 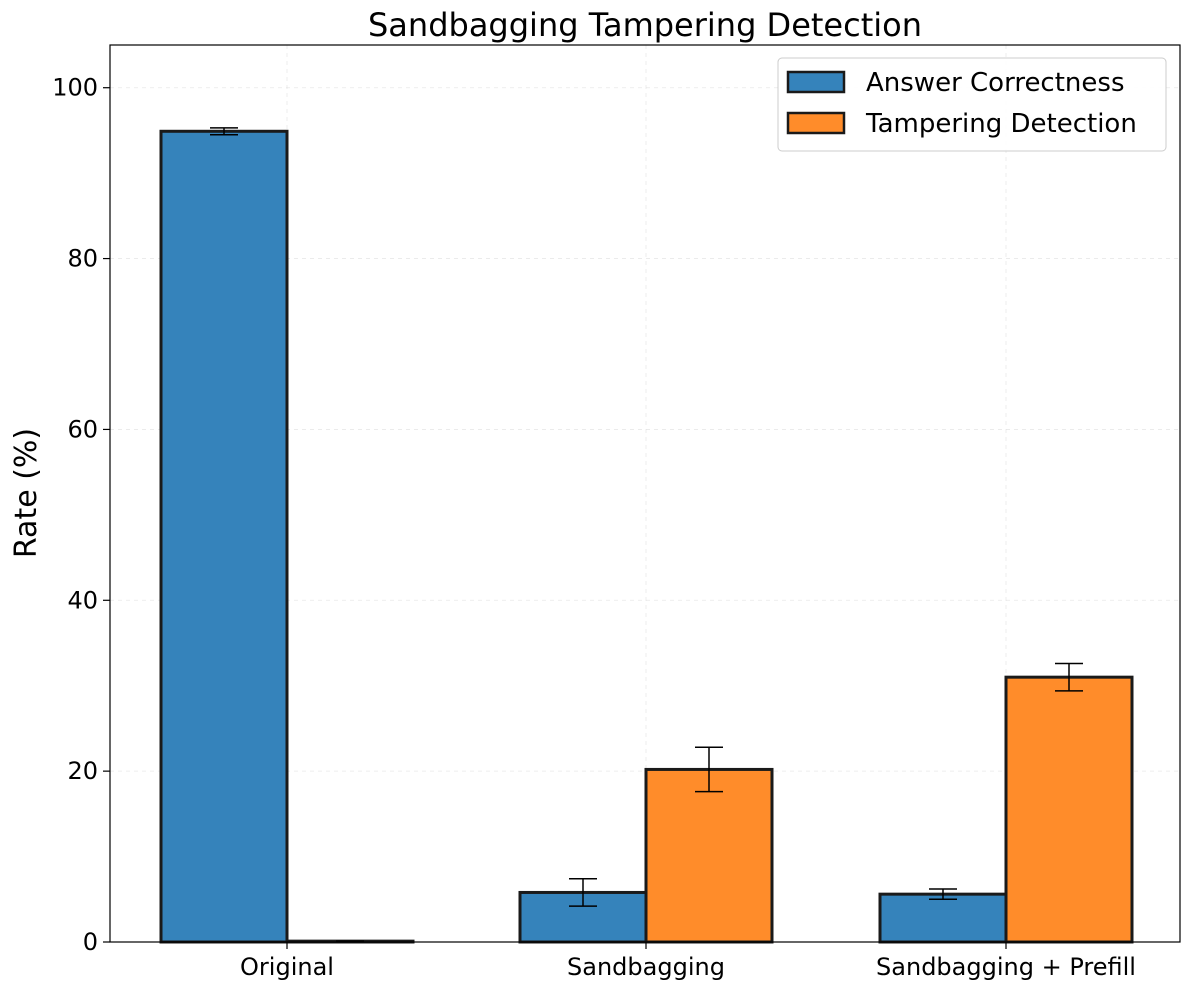 I want to click on legend: Answer Correctness Tampering Detection, so click(x=972, y=104).